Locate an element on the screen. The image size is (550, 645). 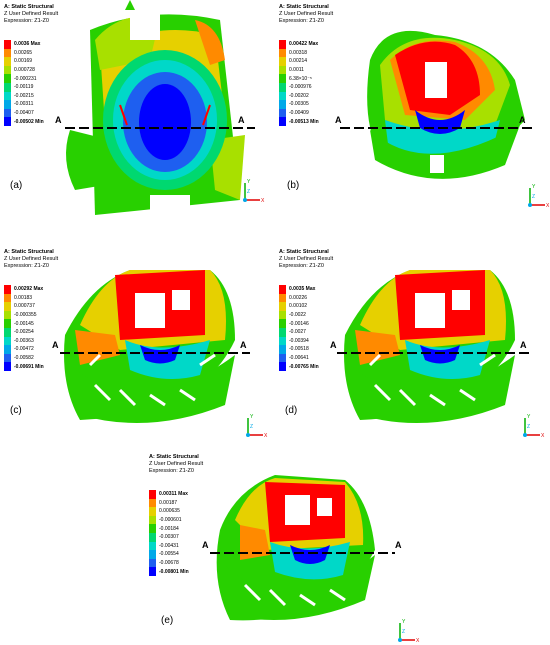
legend-row: -0.0027 is located at coordinates (299, 332).